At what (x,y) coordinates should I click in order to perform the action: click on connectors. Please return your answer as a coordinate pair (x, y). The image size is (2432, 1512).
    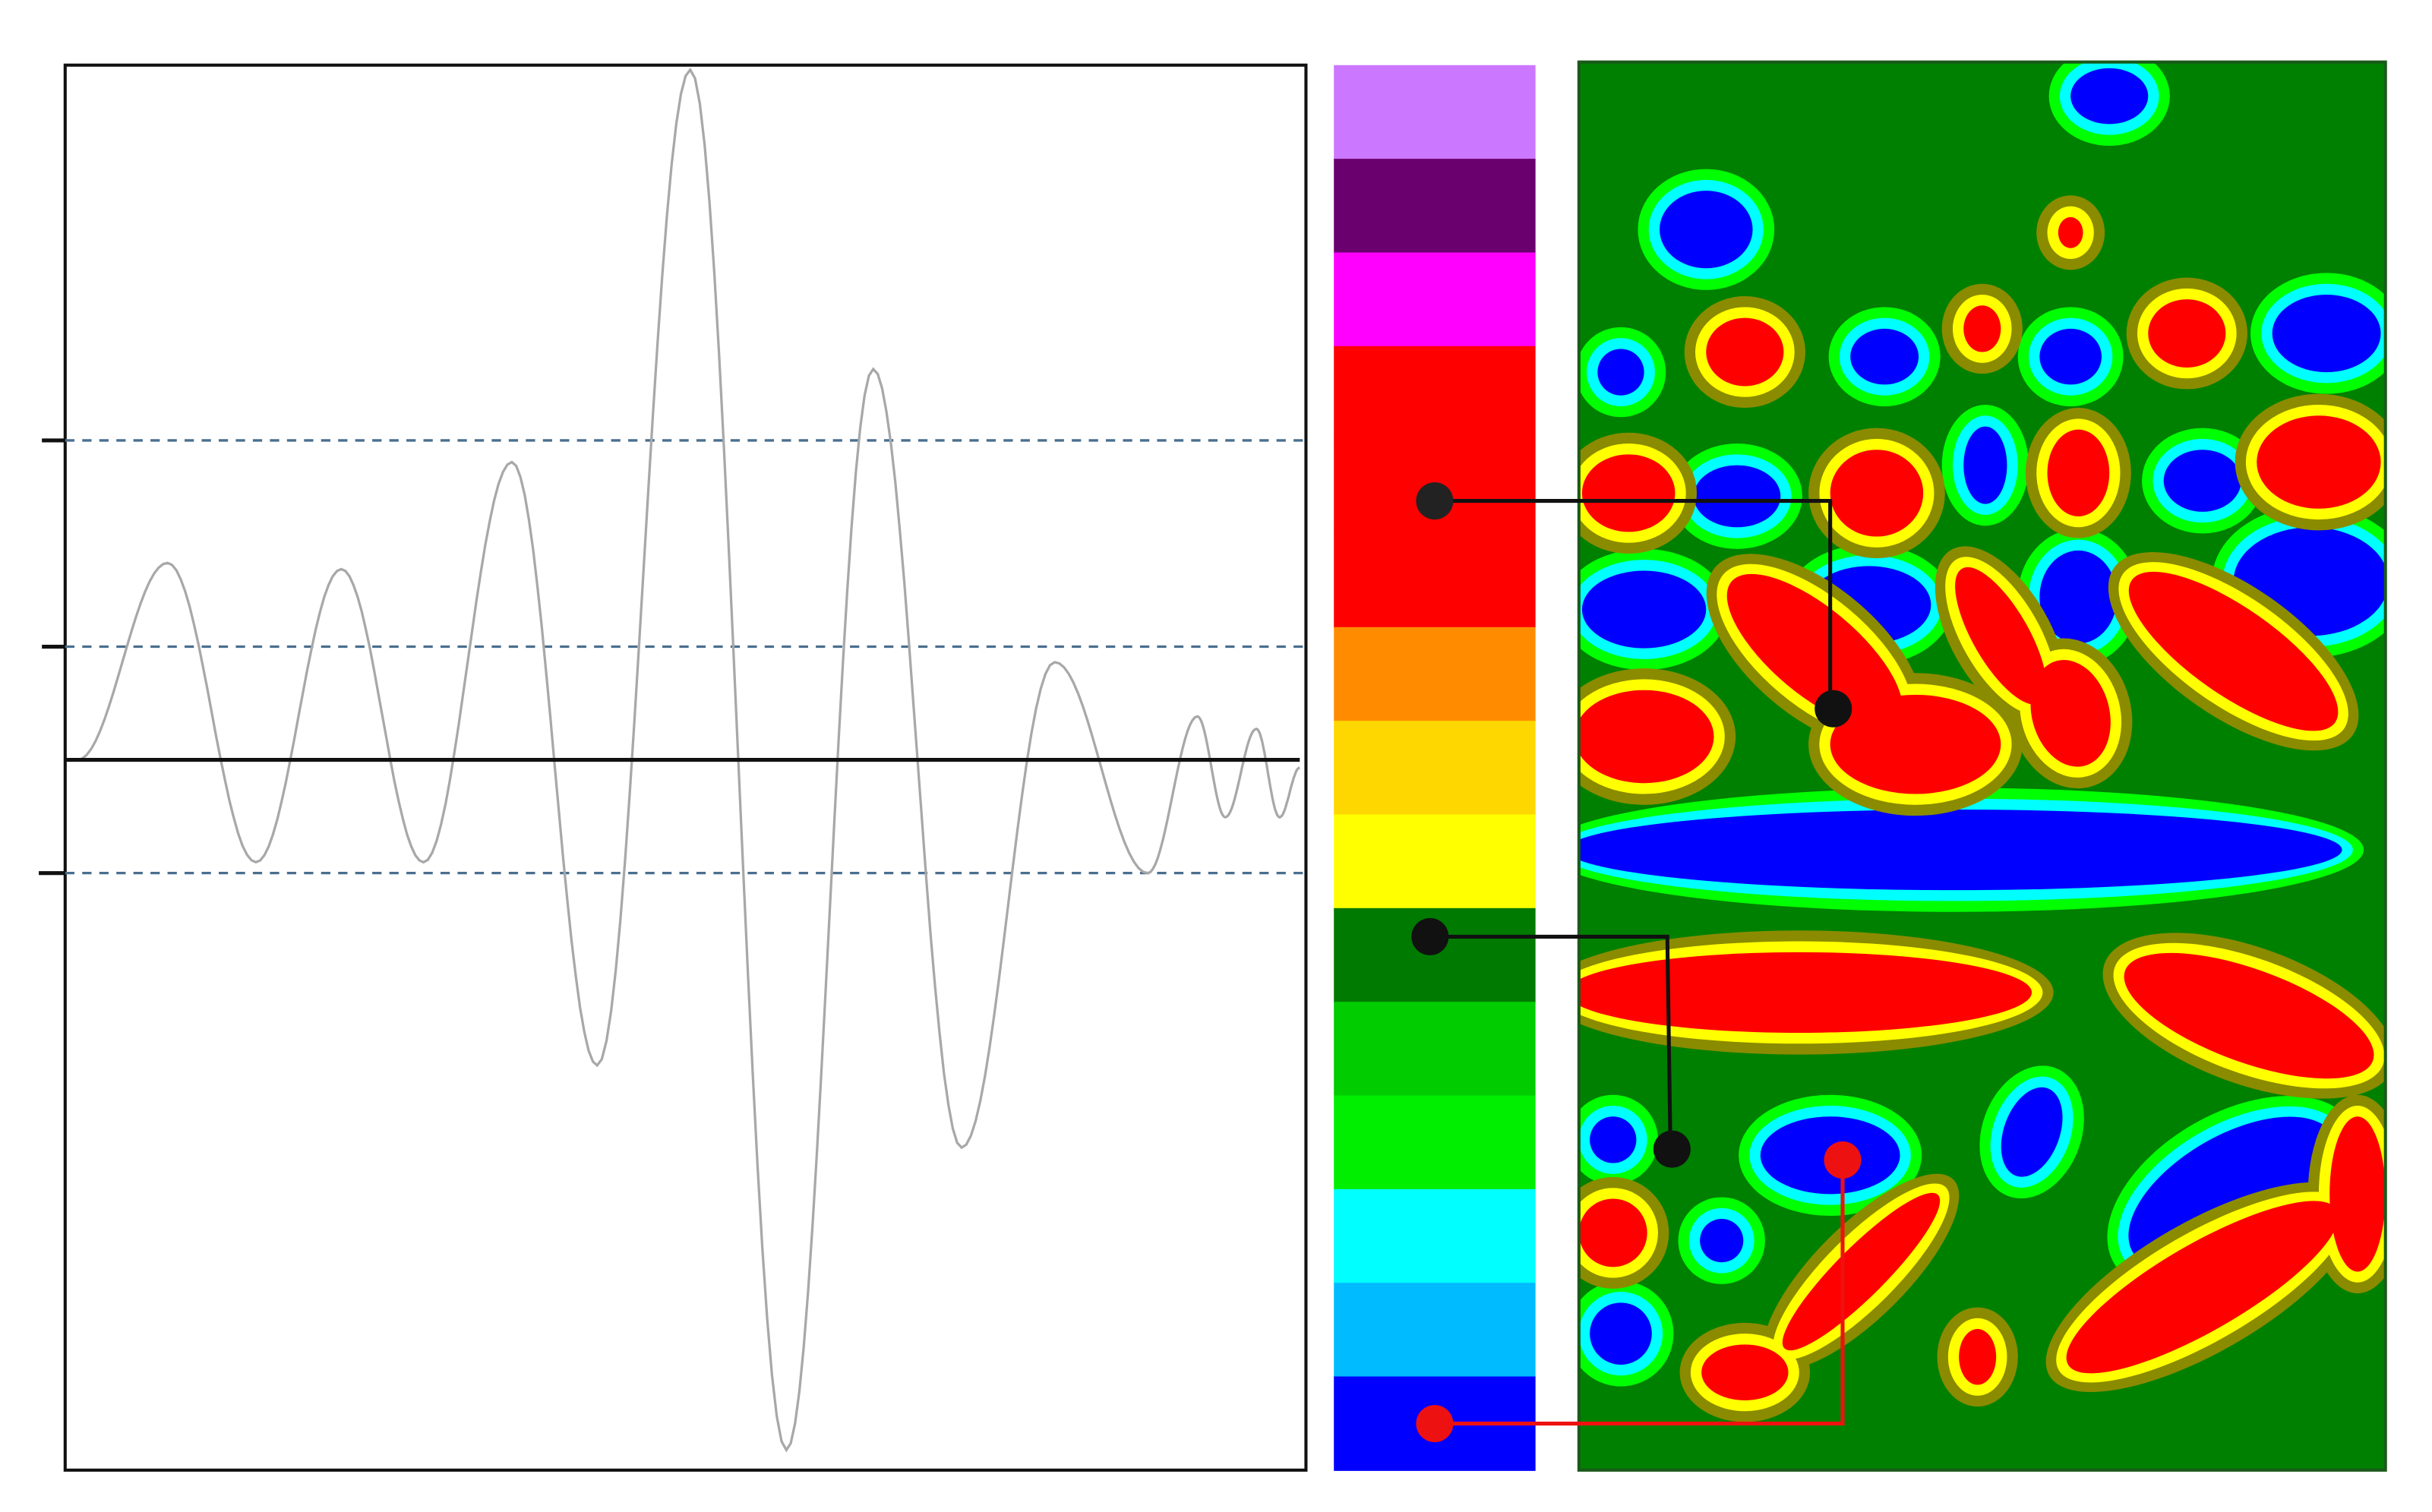
    Looking at the image, I should click on (1636, 962).